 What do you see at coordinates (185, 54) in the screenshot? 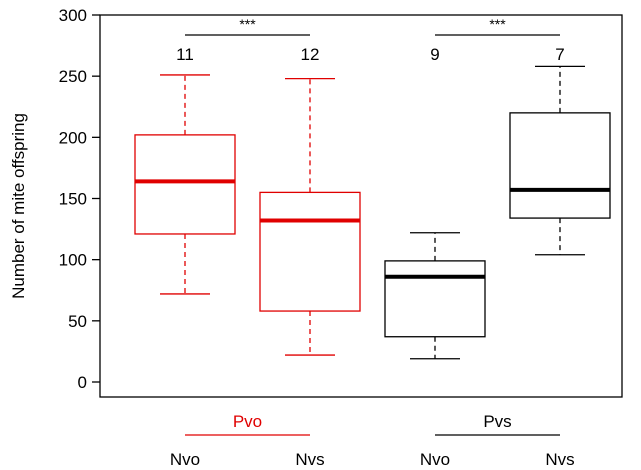
I see `sample-size-label: 11` at bounding box center [185, 54].